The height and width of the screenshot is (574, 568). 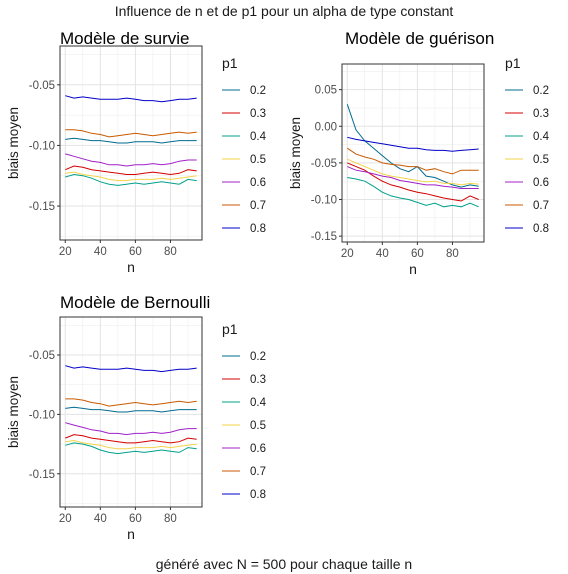 I want to click on figure-caption: généré avec N = 500 pour chaque taille n, so click(x=284, y=564).